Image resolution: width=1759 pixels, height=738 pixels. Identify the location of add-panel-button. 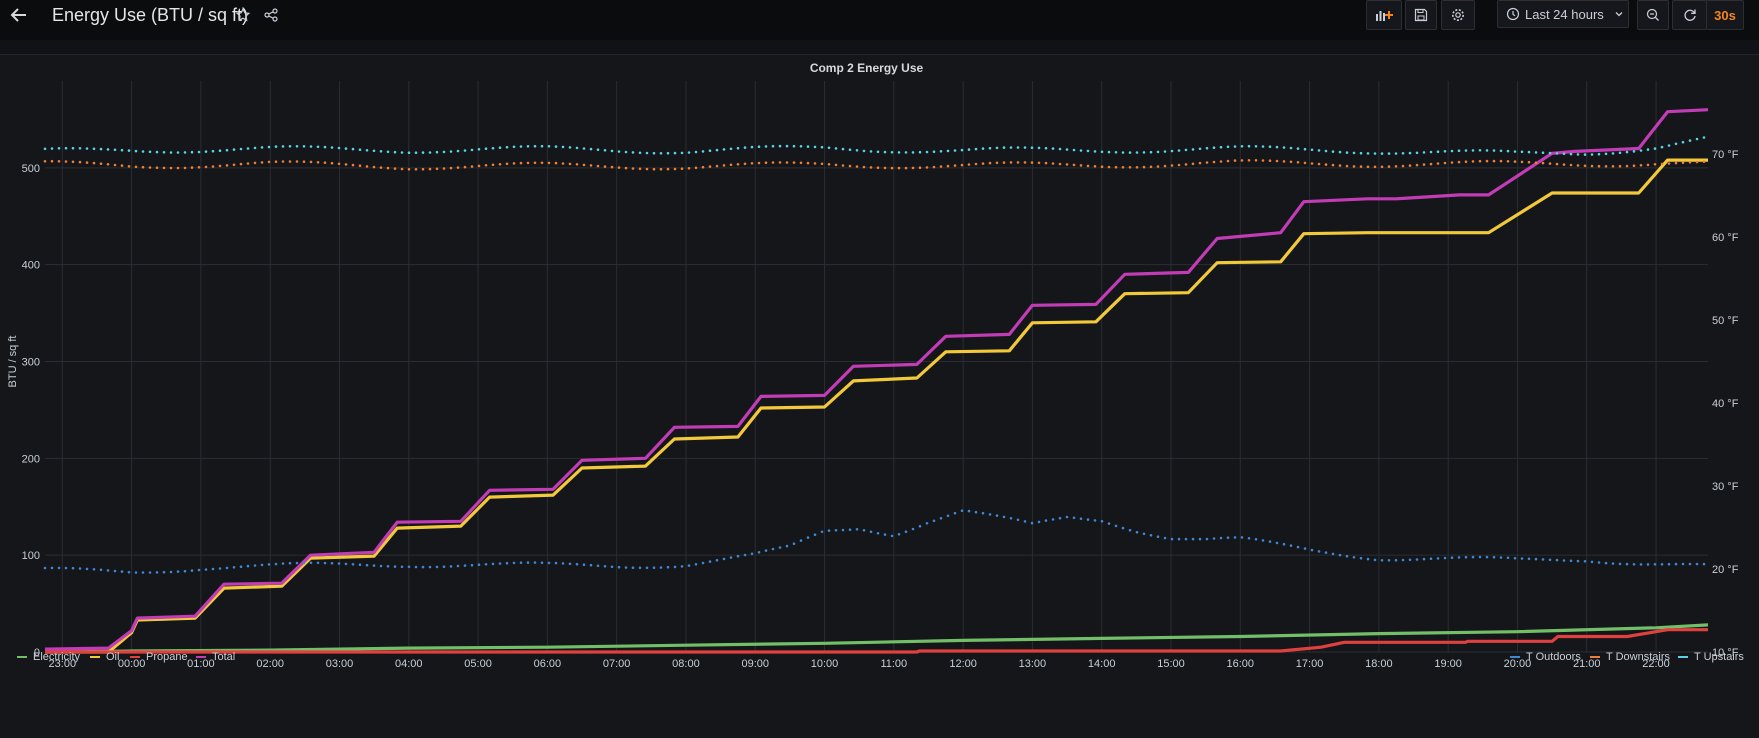
(1384, 15).